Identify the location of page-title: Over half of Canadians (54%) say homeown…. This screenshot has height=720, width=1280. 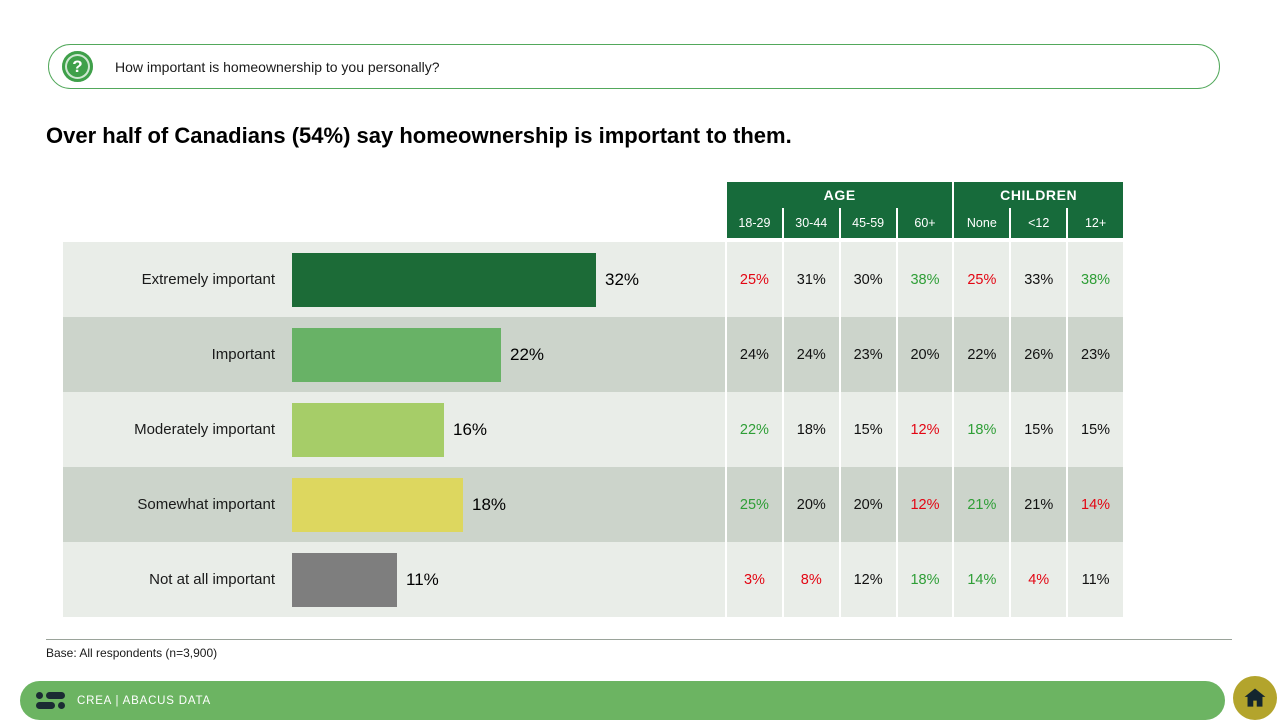
(419, 135).